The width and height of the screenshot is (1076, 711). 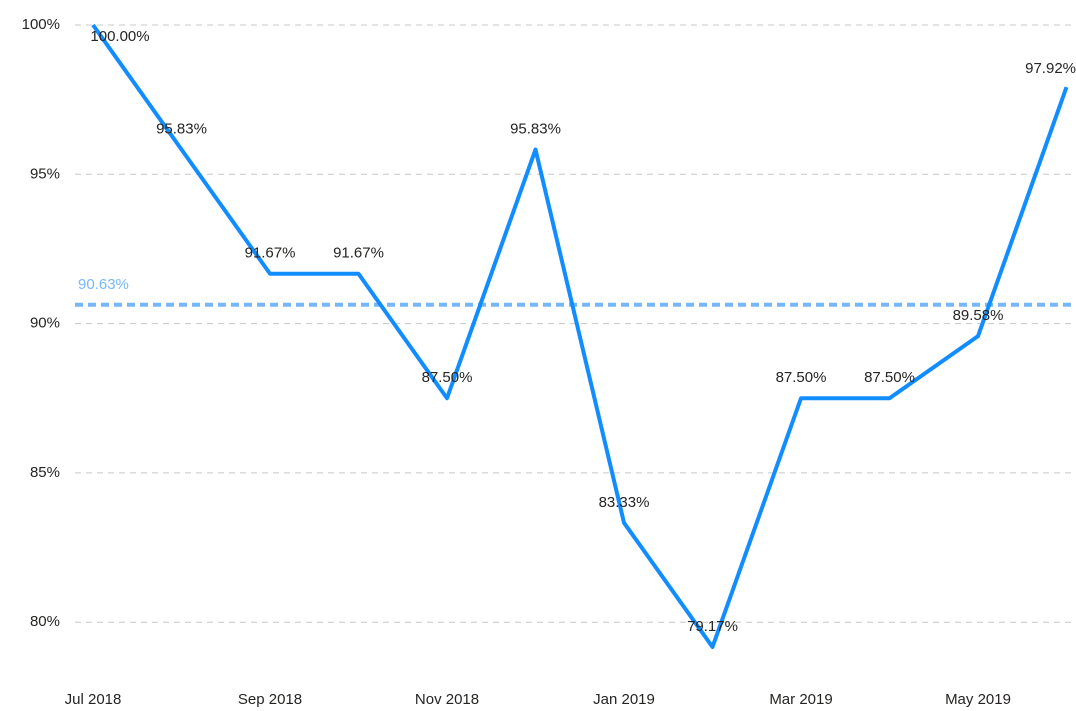 What do you see at coordinates (1050, 68) in the screenshot?
I see `data-label: 97.92%` at bounding box center [1050, 68].